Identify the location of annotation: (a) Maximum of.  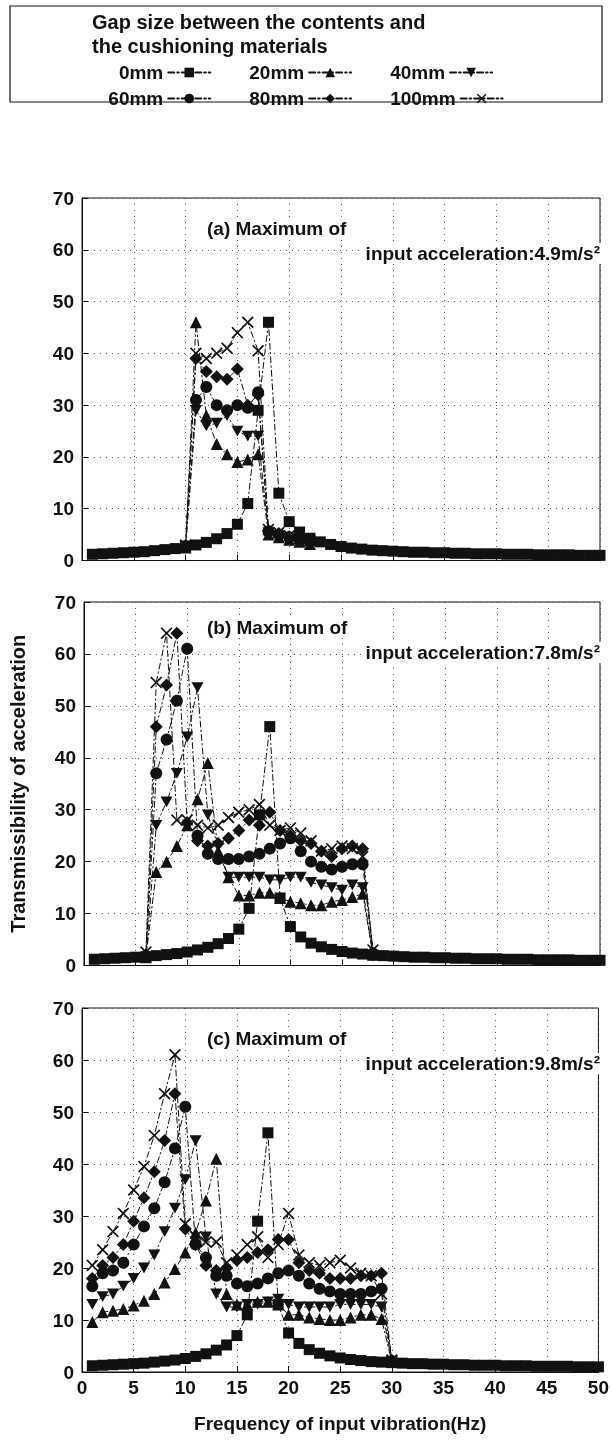
(277, 228).